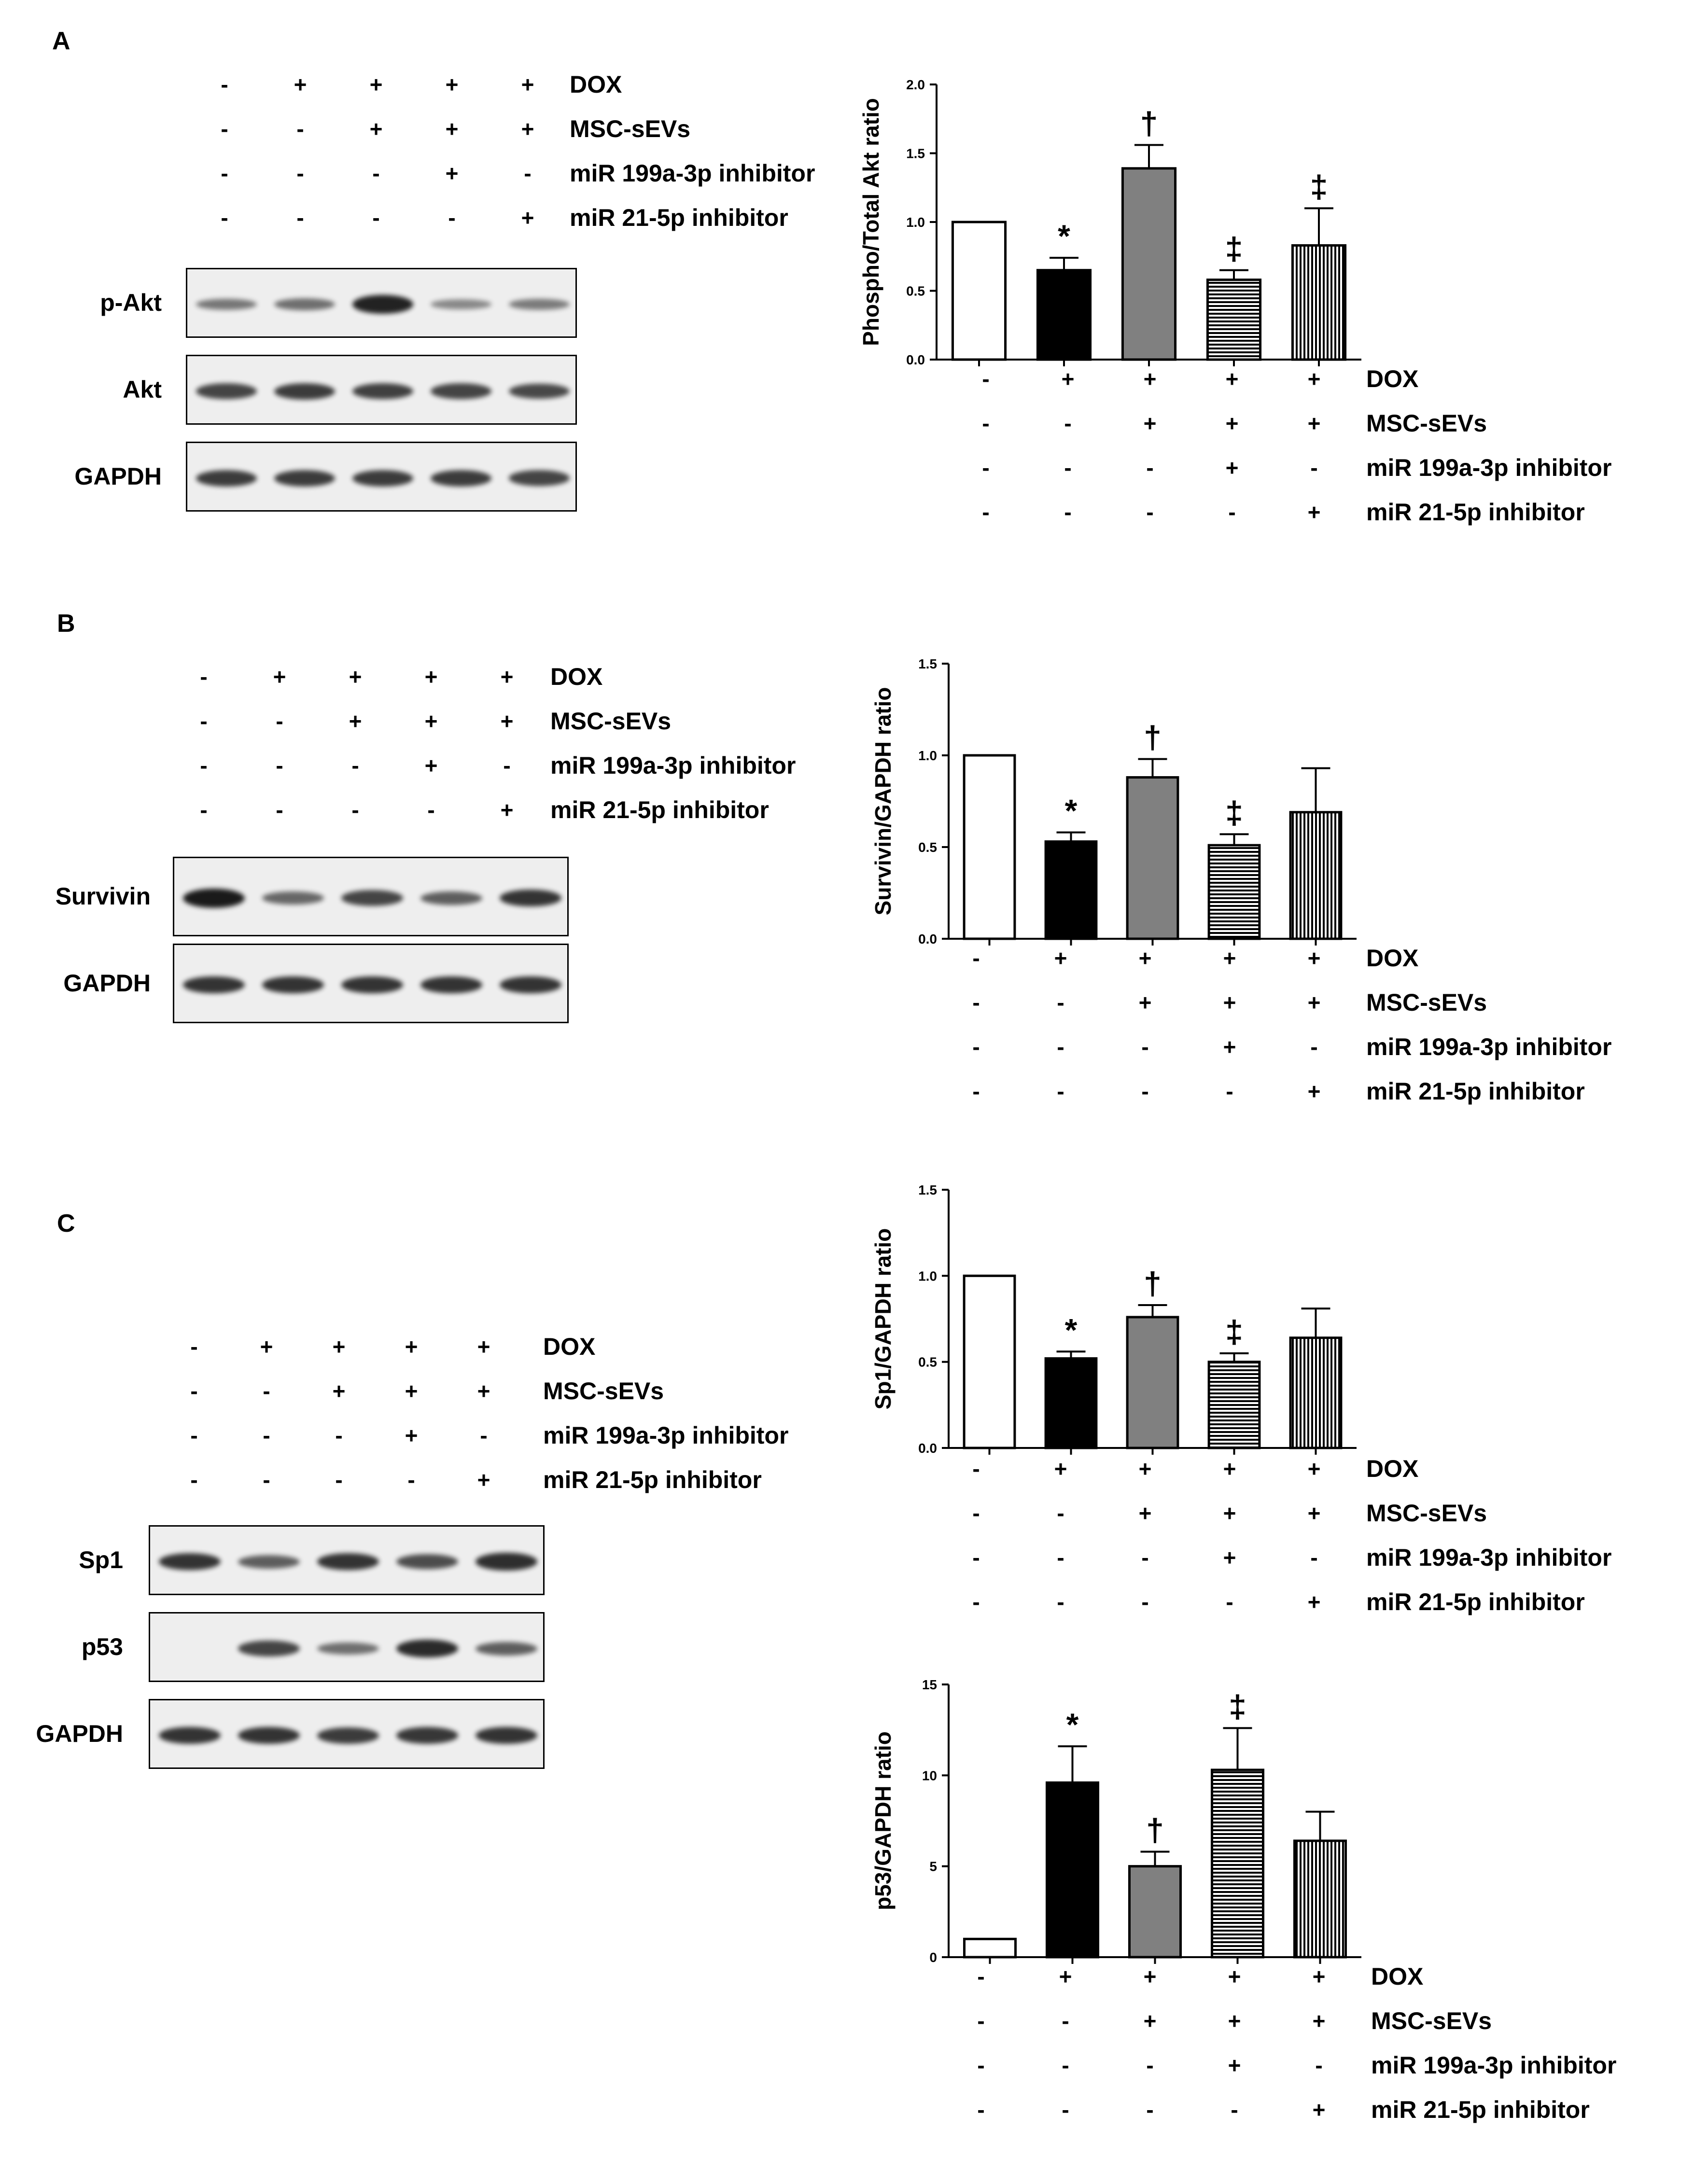  Describe the element at coordinates (916, 85) in the screenshot. I see `y-tick-label: 2.0` at that location.